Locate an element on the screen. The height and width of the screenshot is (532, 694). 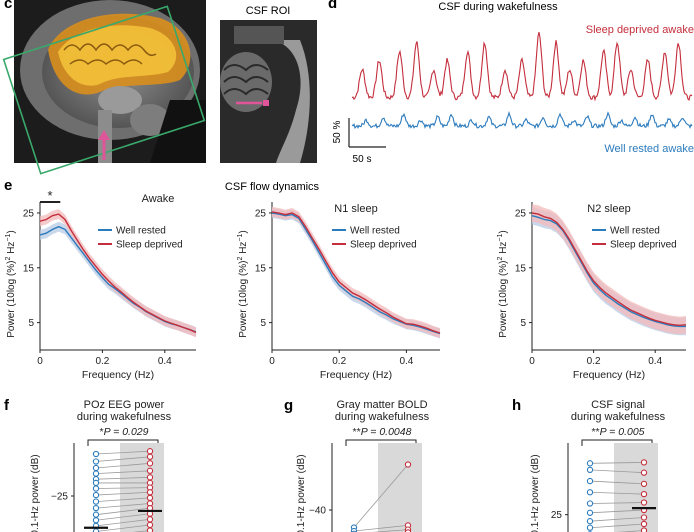
roi-marker is located at coordinates (266, 103).